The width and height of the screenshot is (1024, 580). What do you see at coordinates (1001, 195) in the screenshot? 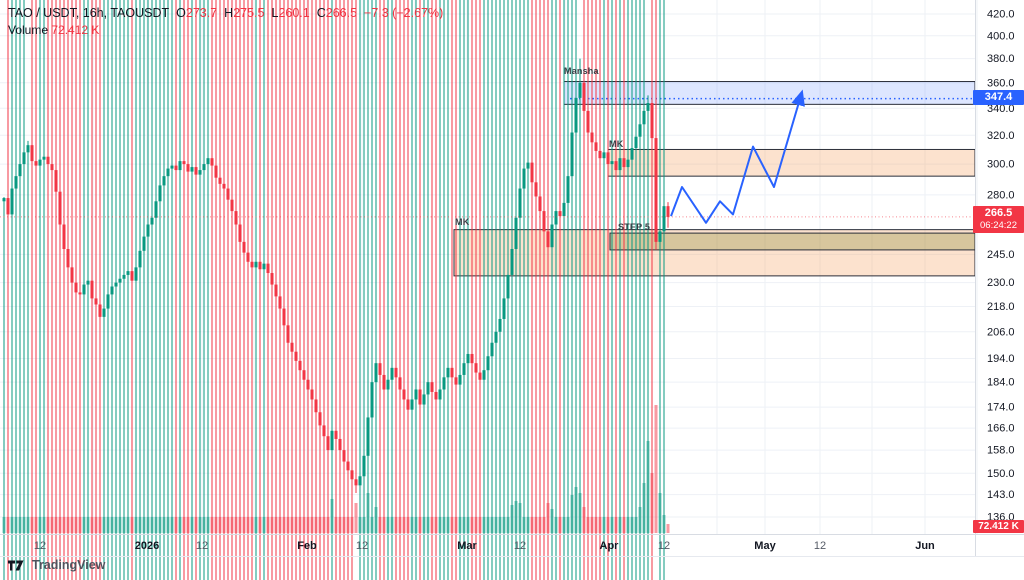
I see `svg-text: 280.0` at bounding box center [1001, 195].